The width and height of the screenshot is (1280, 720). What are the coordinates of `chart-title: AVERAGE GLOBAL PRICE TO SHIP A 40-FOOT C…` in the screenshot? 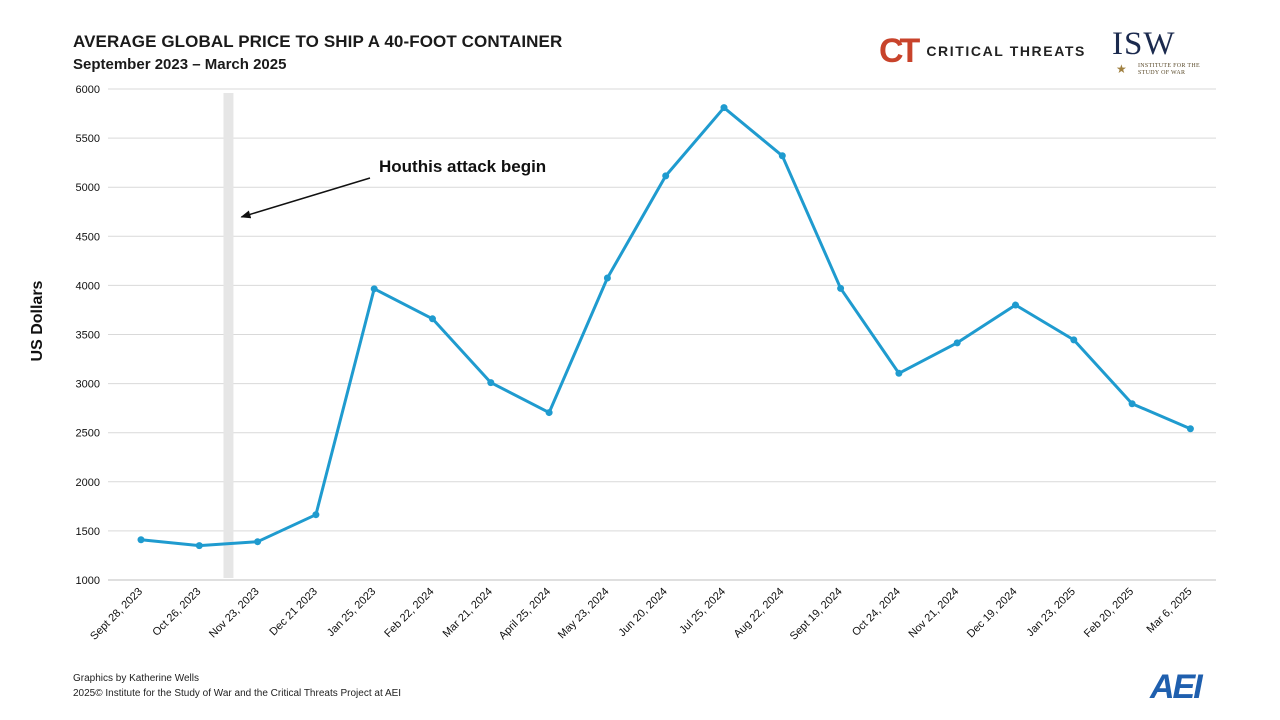 It's located at (318, 41).